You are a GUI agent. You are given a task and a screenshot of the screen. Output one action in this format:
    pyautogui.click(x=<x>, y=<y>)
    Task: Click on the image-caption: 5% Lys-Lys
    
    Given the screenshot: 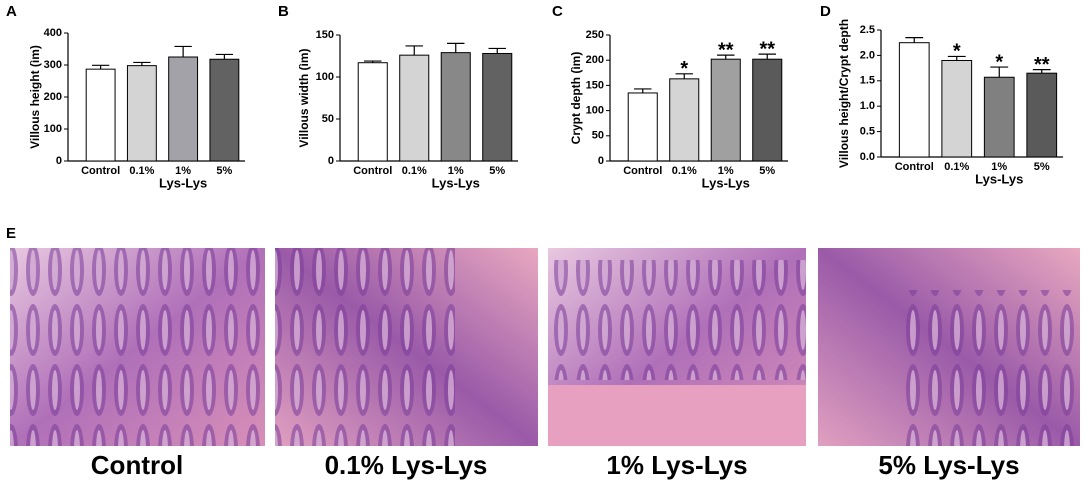 What is the action you would take?
    pyautogui.click(x=948, y=465)
    